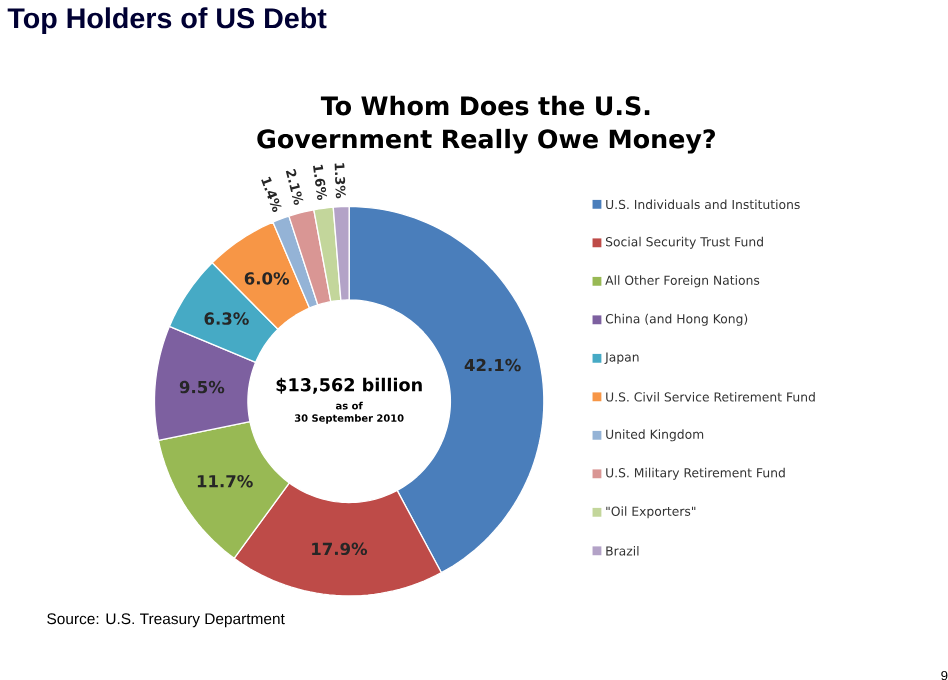  Describe the element at coordinates (226, 318) in the screenshot. I see `data-label: 6.3%` at that location.